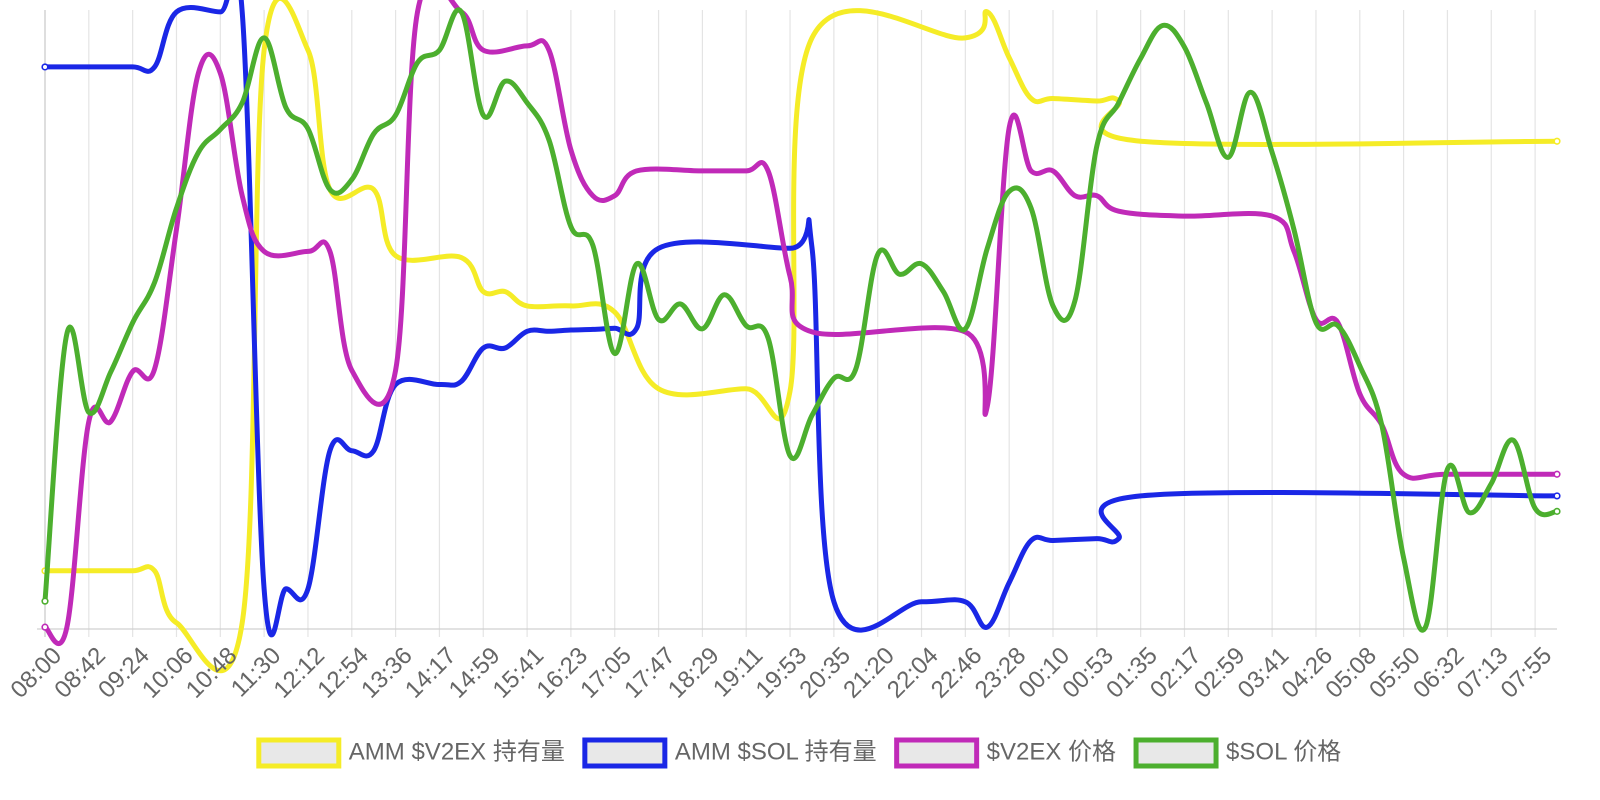 This screenshot has width=1600, height=800. What do you see at coordinates (694, 673) in the screenshot?
I see `x-tick-label: 18:29` at bounding box center [694, 673].